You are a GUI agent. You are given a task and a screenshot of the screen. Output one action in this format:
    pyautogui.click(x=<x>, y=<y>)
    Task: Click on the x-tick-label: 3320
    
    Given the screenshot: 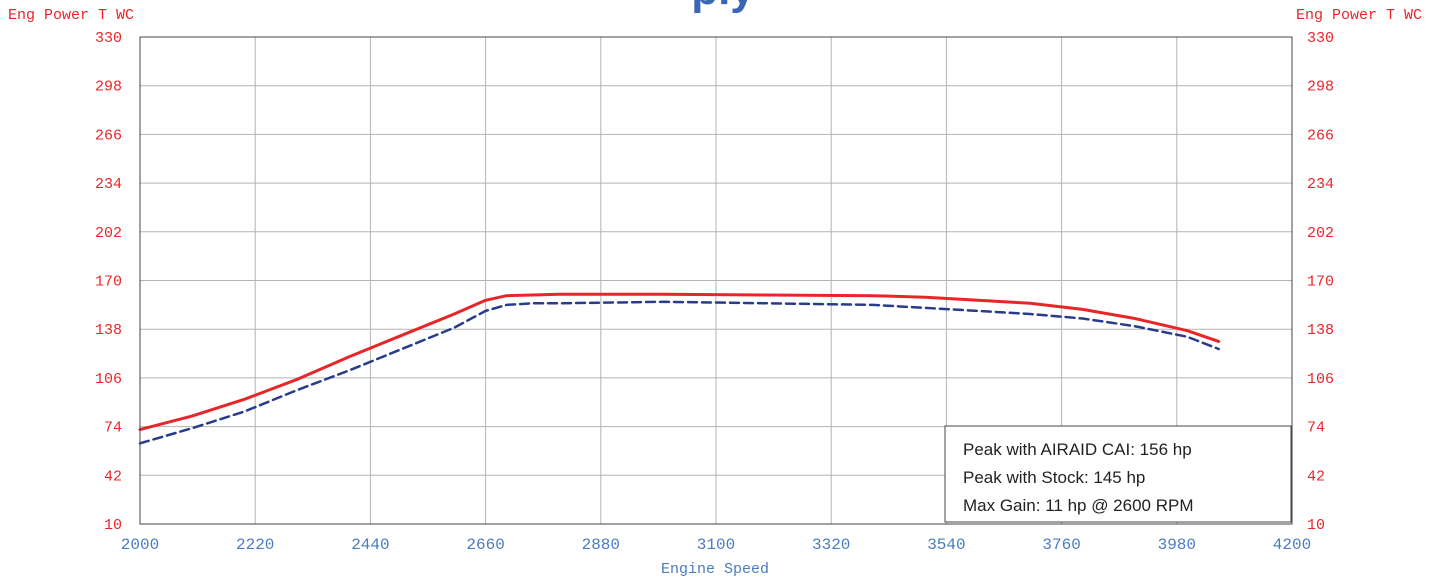 What is the action you would take?
    pyautogui.click(x=831, y=545)
    